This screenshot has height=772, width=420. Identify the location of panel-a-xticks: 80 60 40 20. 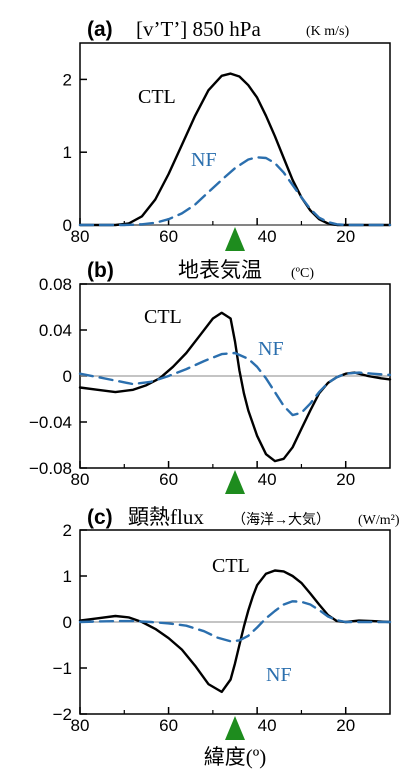
(213, 232).